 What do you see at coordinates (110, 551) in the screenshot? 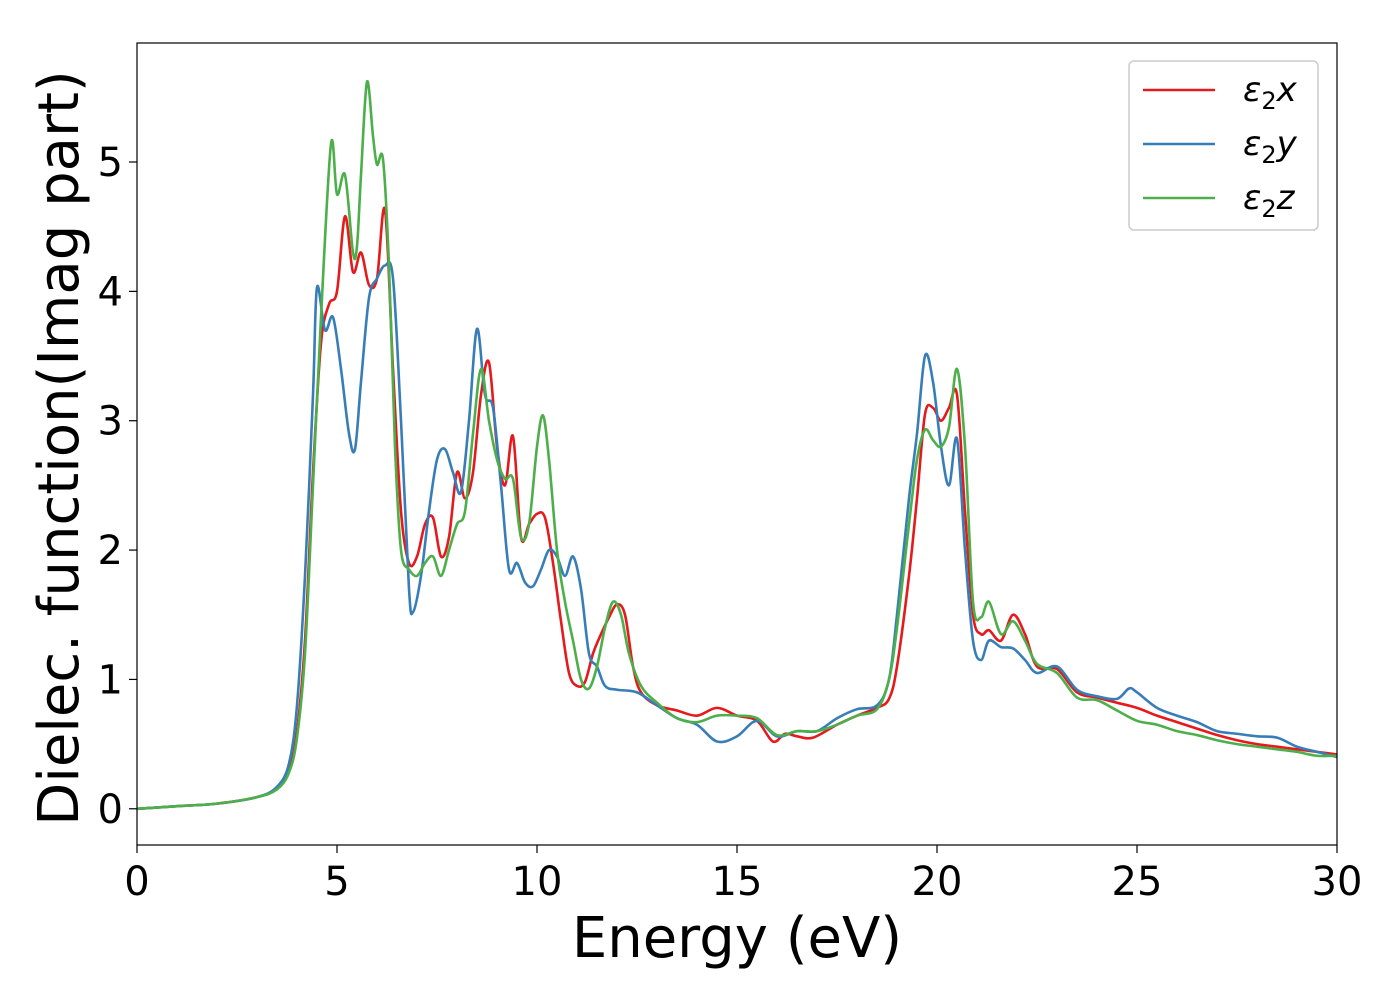
I see `y-tick-label: 2` at bounding box center [110, 551].